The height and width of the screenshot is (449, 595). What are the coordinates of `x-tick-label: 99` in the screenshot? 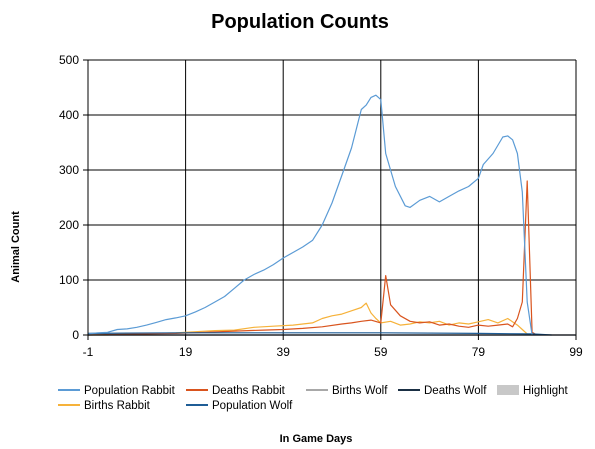 It's located at (576, 352).